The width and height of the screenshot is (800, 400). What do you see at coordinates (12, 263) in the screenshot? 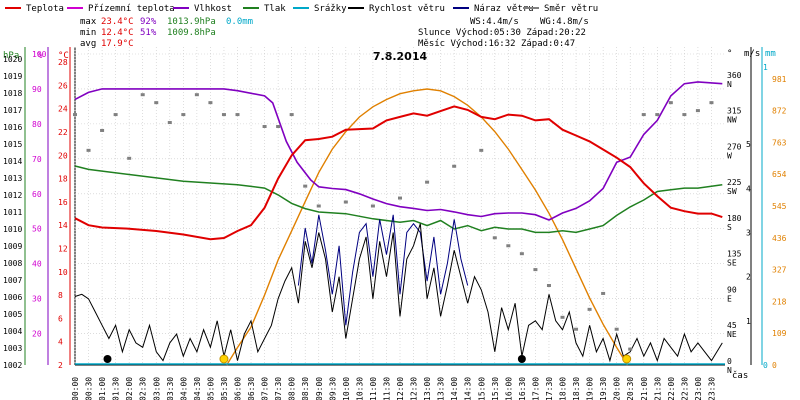
I see `hpa-tick-6: 1008` at bounding box center [12, 263].